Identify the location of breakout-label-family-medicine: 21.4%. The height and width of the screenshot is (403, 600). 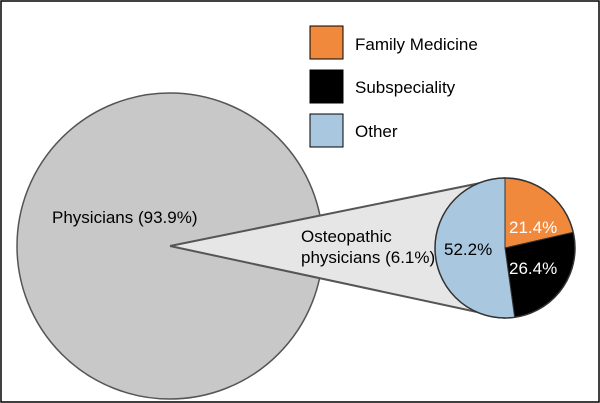
(533, 227).